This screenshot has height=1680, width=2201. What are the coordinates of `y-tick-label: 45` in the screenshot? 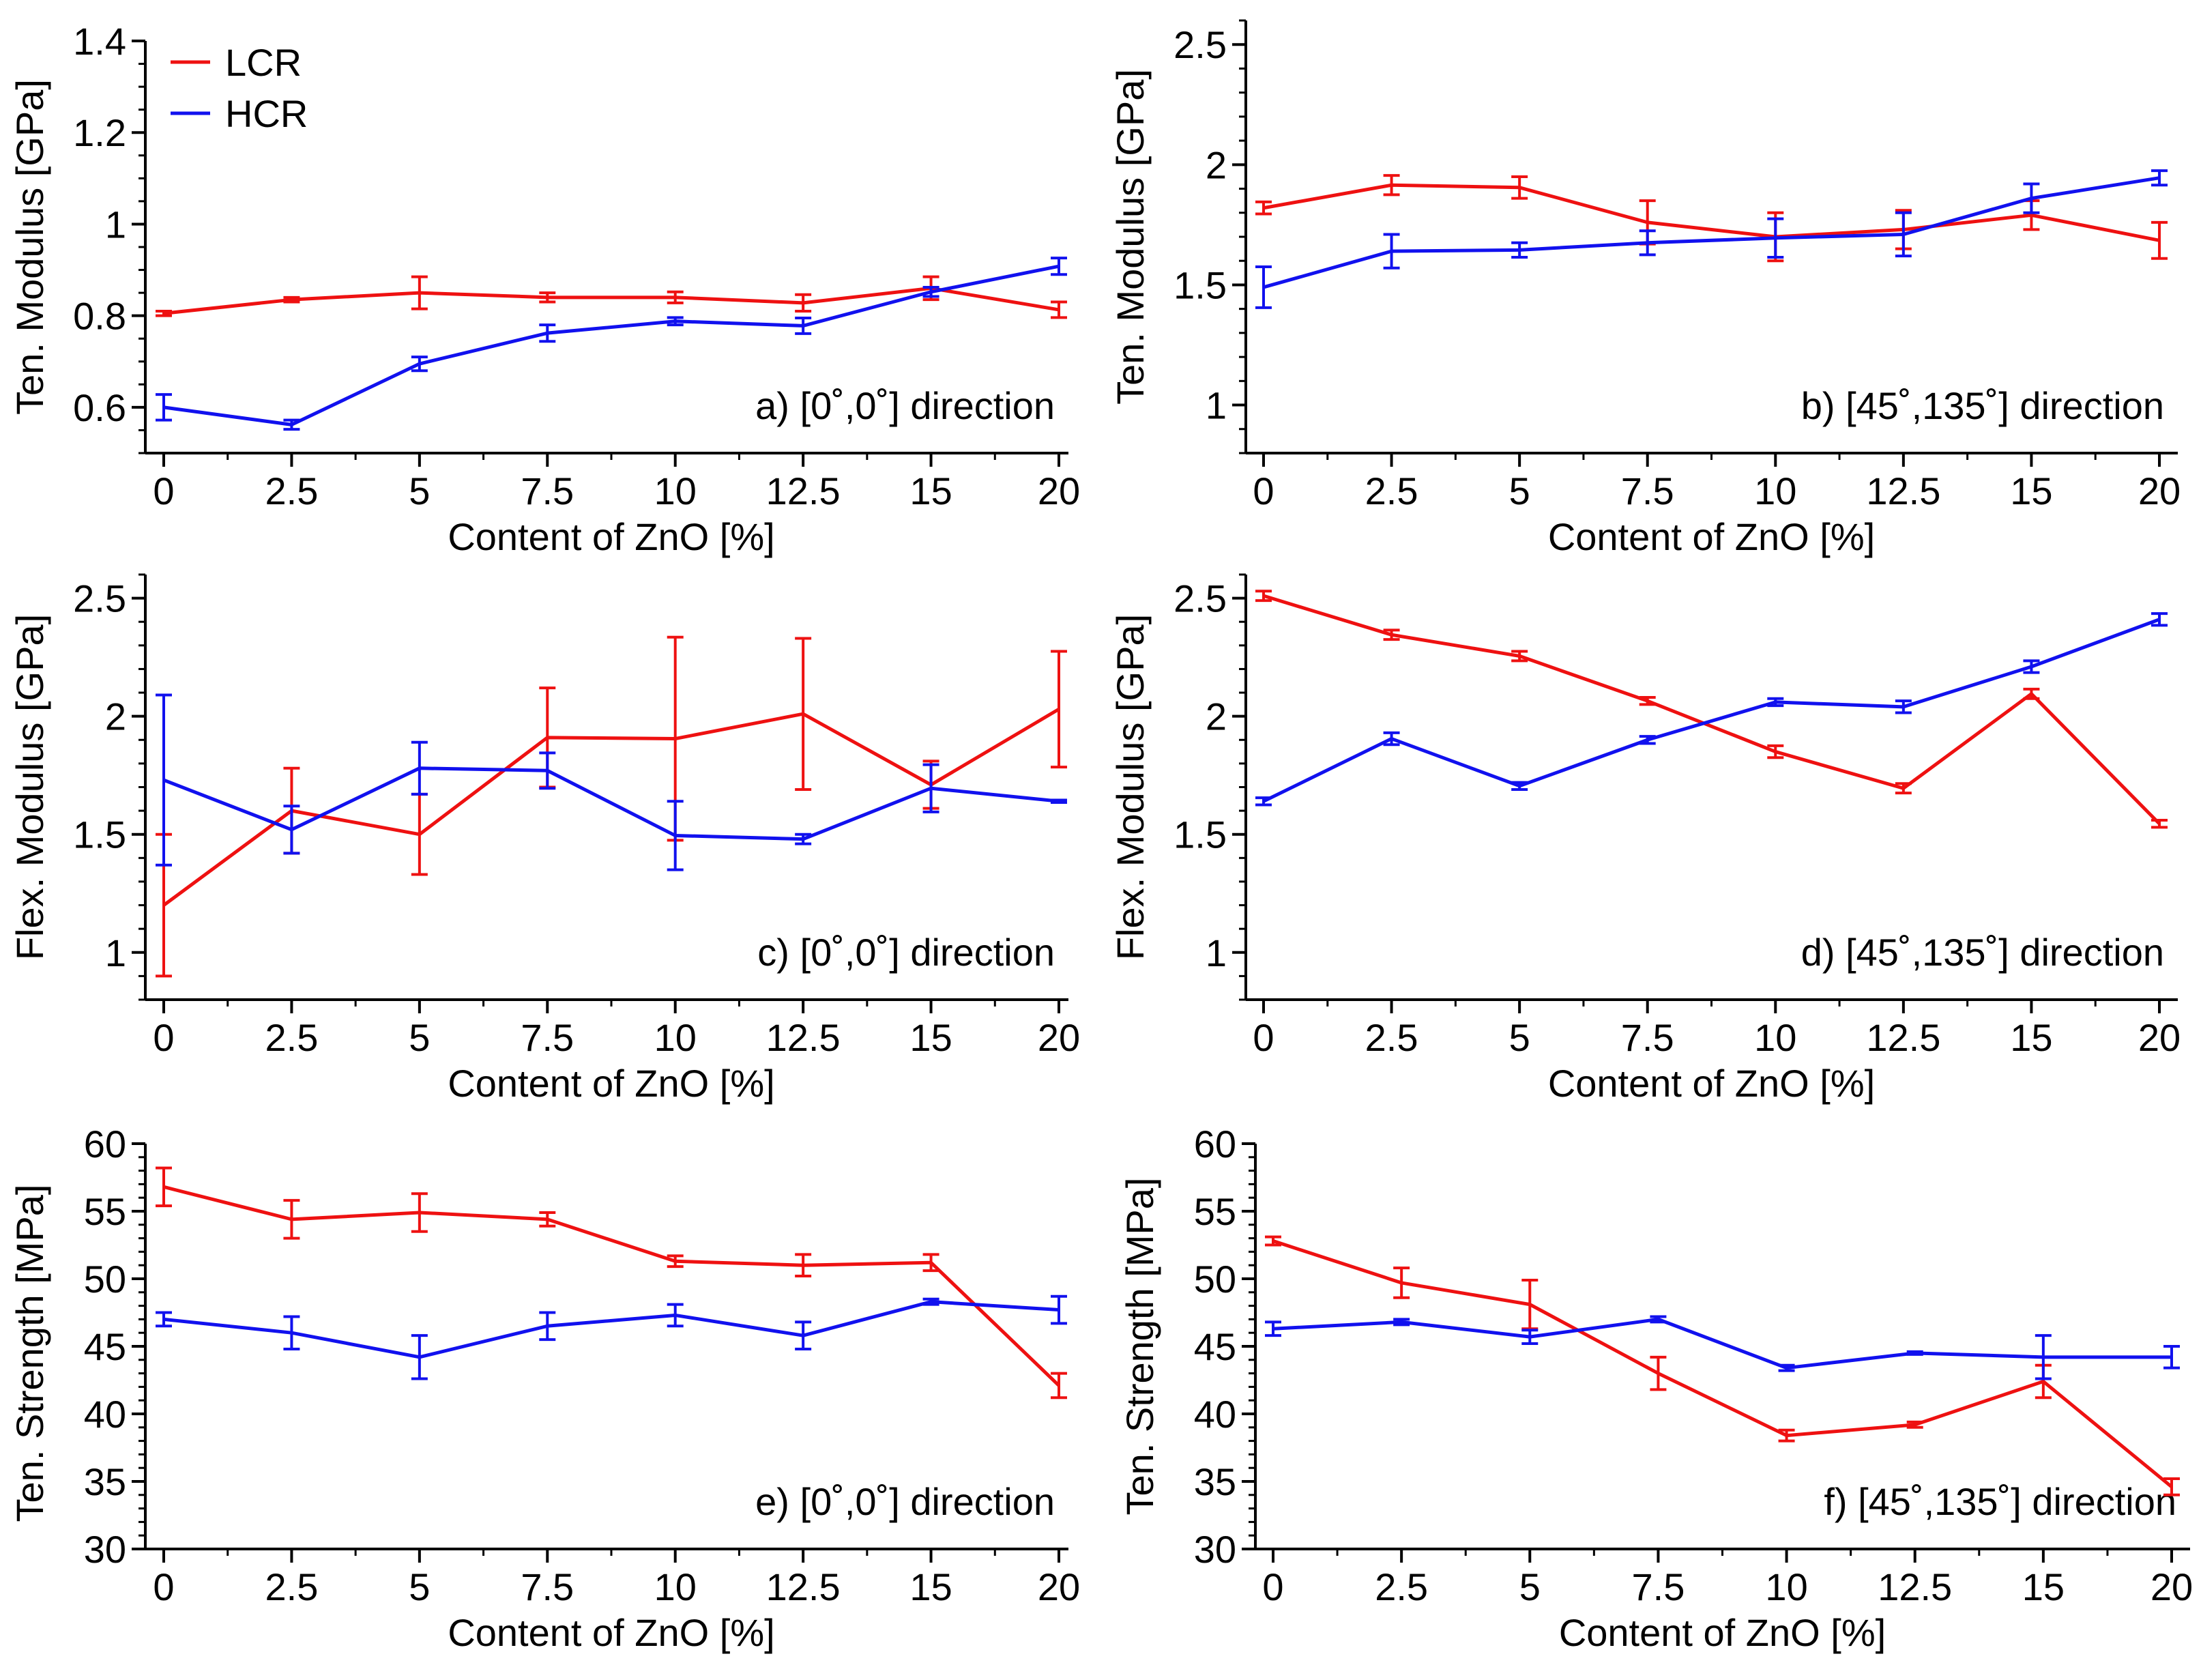 It's located at (1215, 1346).